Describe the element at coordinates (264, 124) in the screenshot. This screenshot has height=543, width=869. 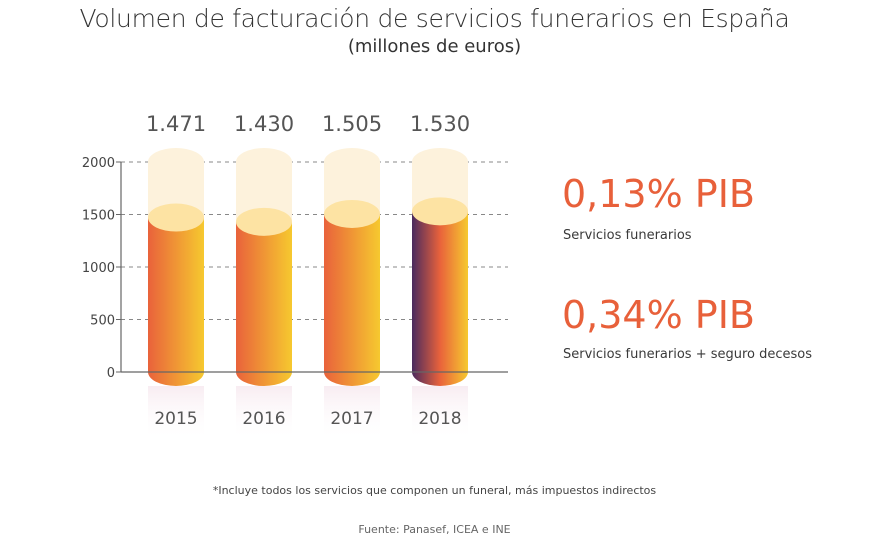
I see `data-label: 1.430` at that location.